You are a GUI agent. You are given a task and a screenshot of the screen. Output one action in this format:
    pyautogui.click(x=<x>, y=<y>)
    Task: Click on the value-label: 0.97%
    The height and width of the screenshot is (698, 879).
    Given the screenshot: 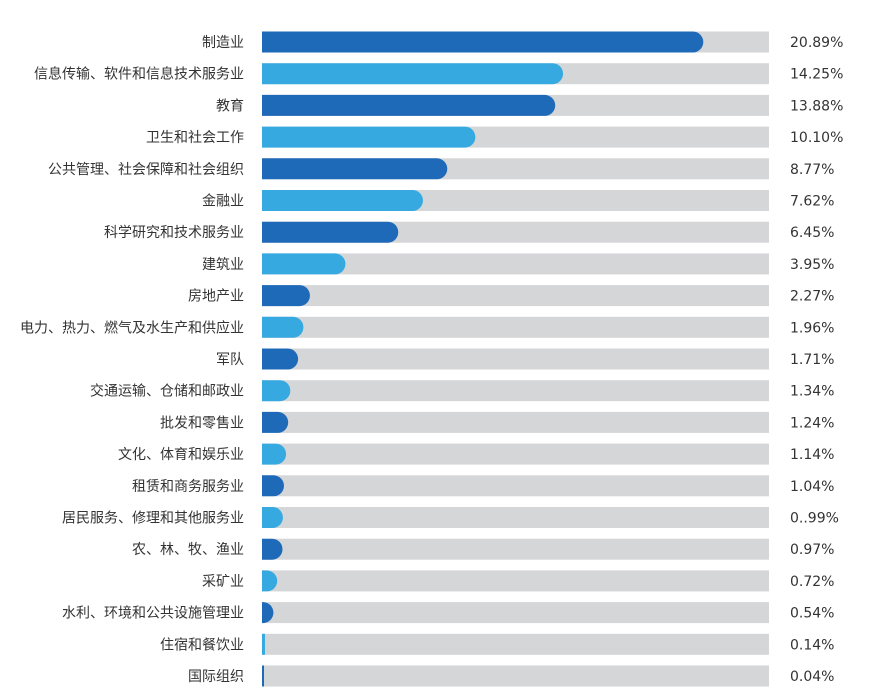 What is the action you would take?
    pyautogui.click(x=812, y=550)
    